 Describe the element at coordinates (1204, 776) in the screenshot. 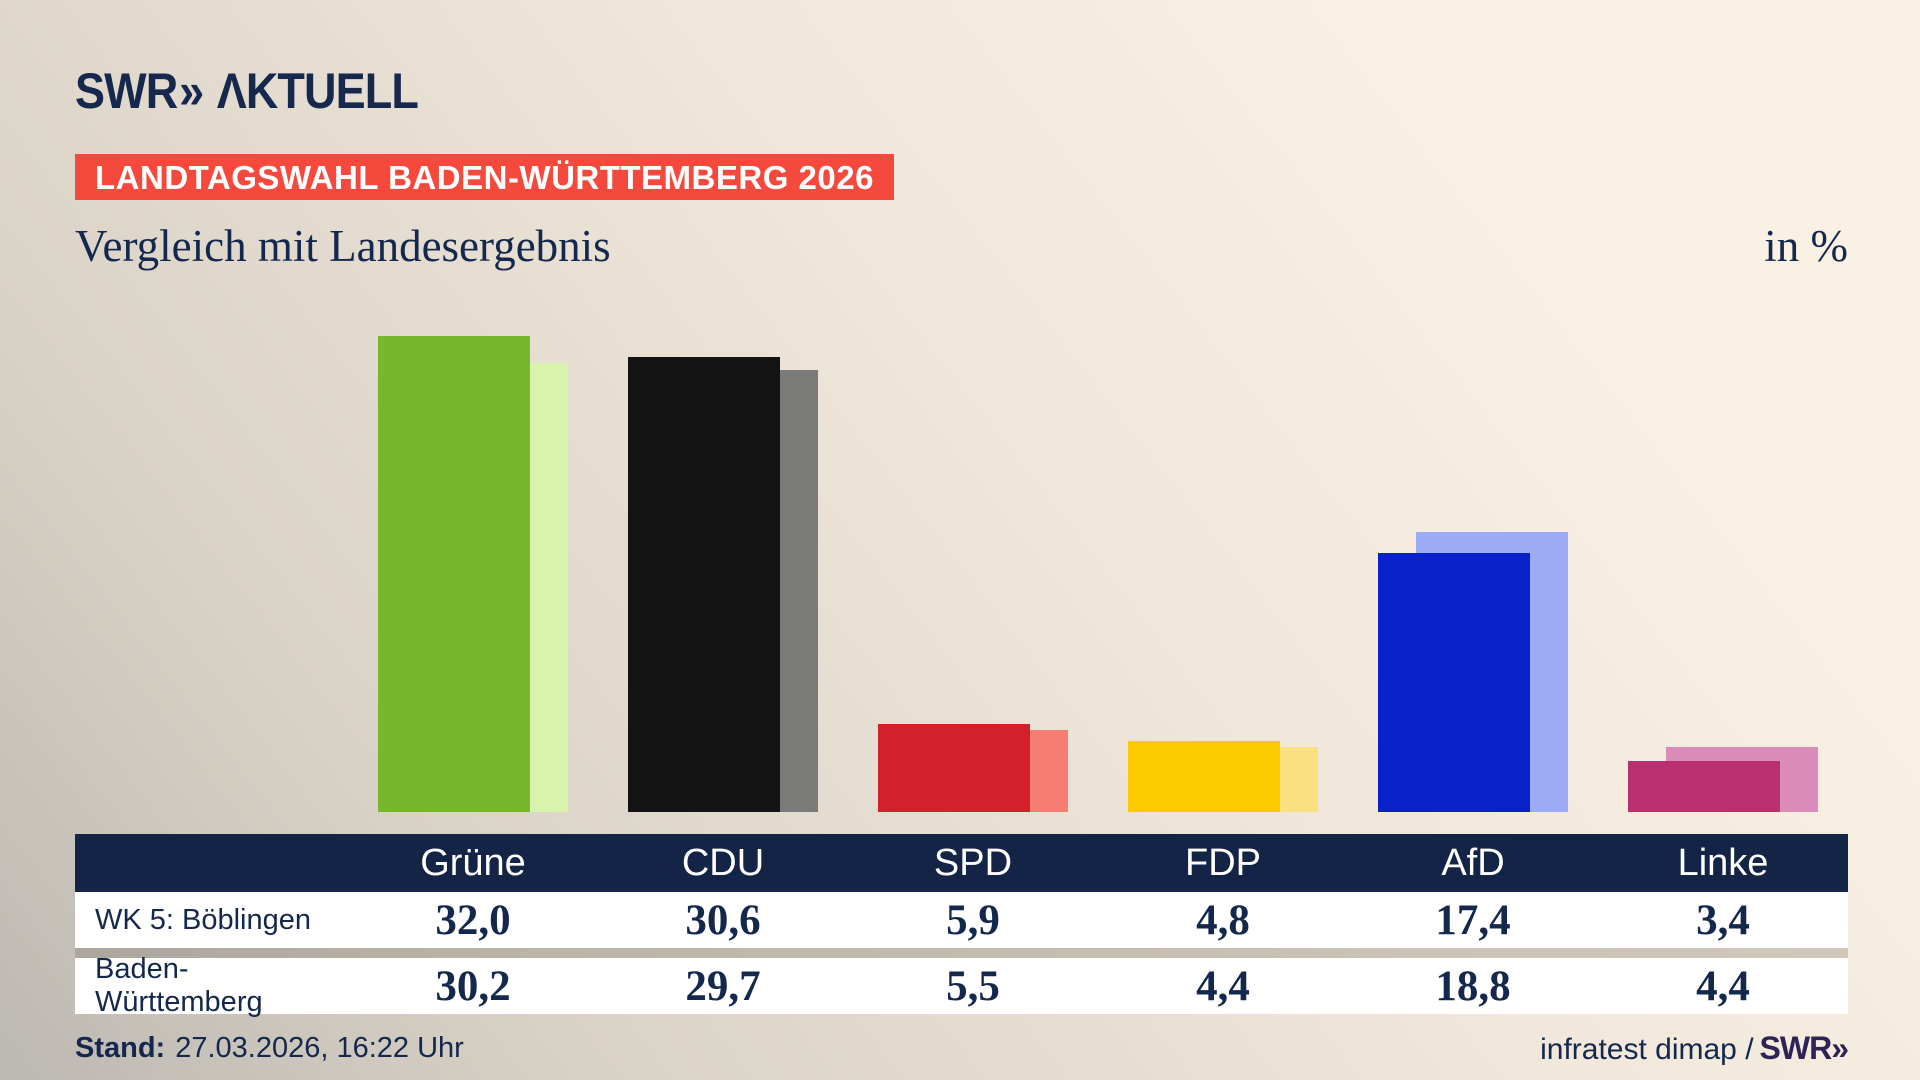

I see `bar-fdp-wahlkreis` at that location.